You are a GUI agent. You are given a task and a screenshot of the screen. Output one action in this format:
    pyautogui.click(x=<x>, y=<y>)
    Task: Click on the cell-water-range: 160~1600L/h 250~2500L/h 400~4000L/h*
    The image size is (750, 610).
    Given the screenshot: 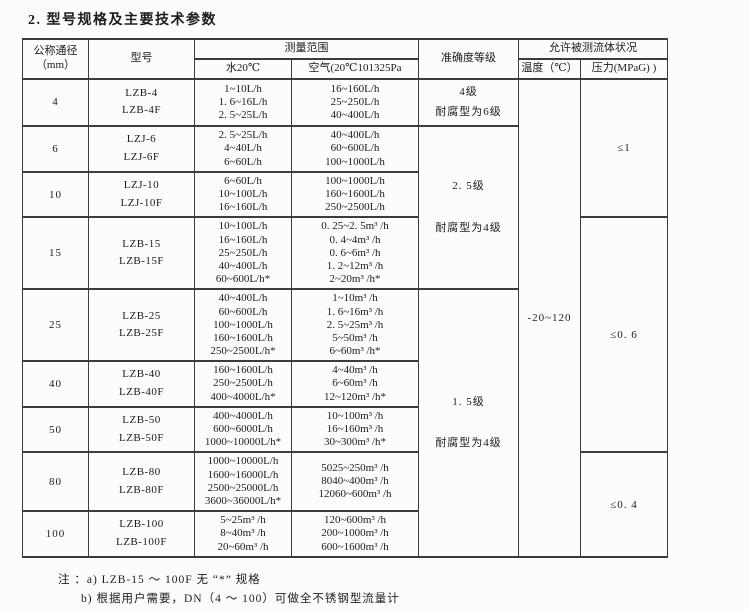 What is the action you would take?
    pyautogui.click(x=243, y=384)
    